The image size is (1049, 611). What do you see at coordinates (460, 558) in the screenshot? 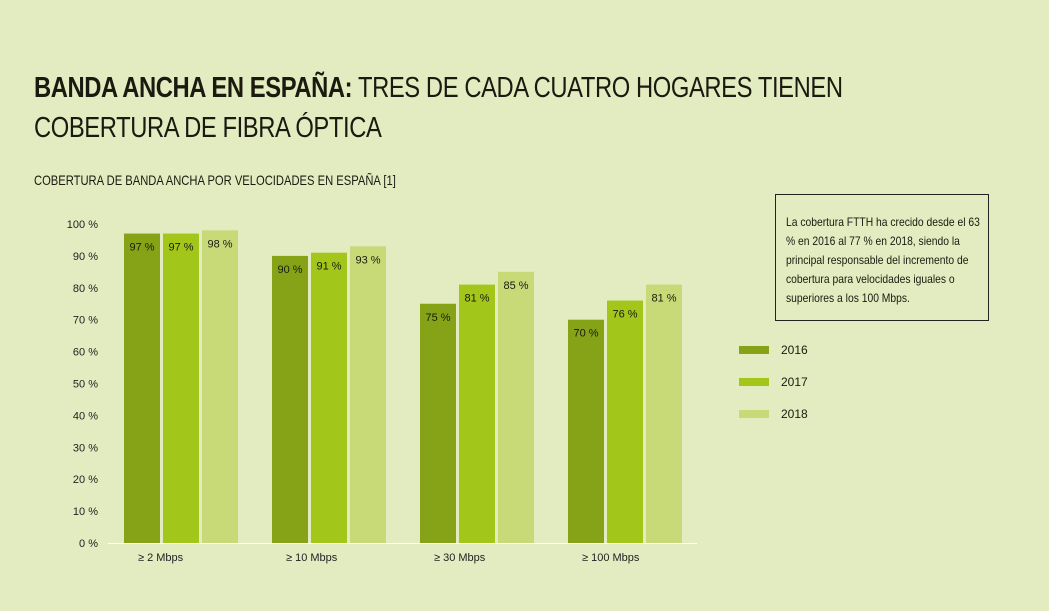
I see `x-tick-label: ≥ 30 Mbps` at bounding box center [460, 558].